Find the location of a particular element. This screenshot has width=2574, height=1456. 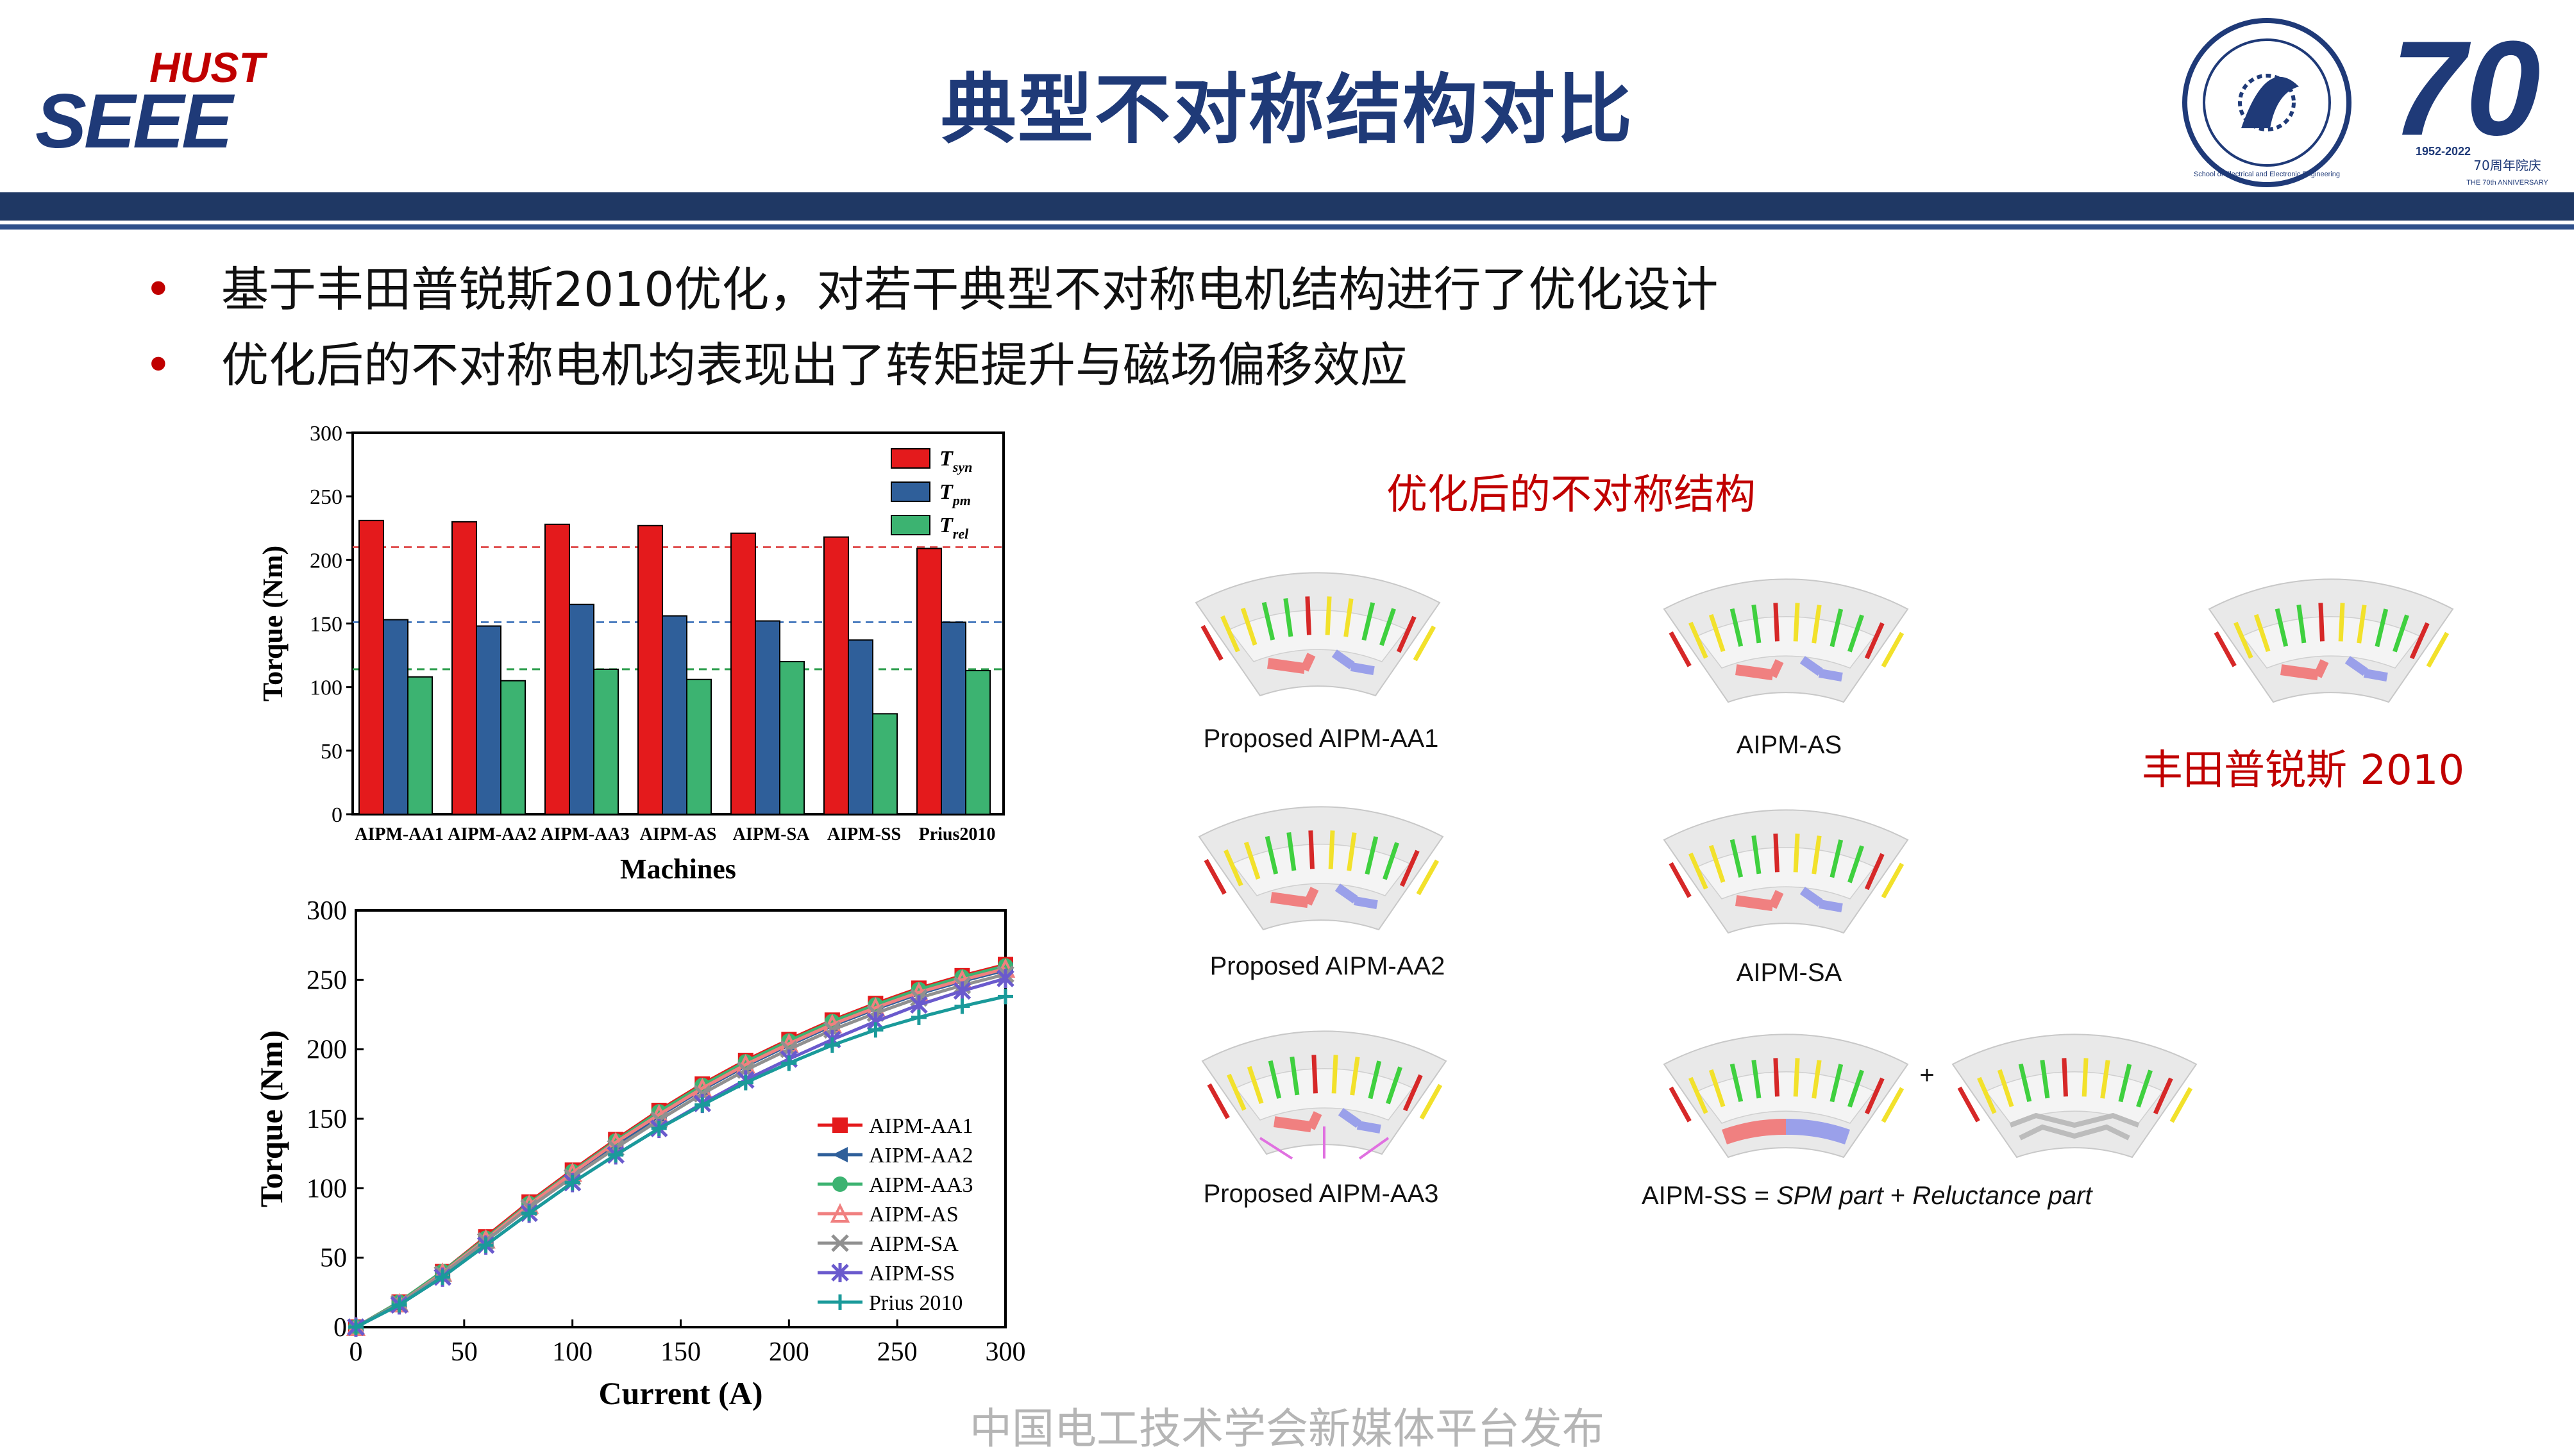

x-tick-label: AIPM-AA1 is located at coordinates (399, 834).